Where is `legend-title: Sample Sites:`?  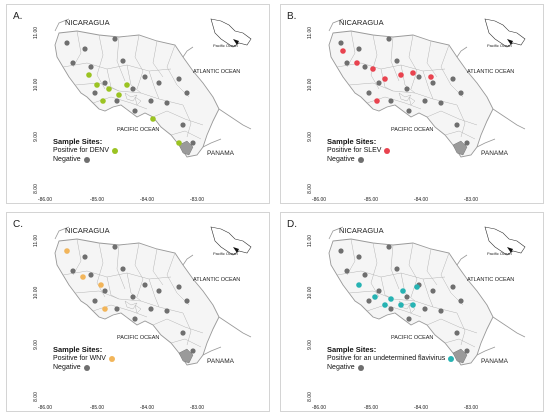 legend-title: Sample Sites: is located at coordinates (78, 349).